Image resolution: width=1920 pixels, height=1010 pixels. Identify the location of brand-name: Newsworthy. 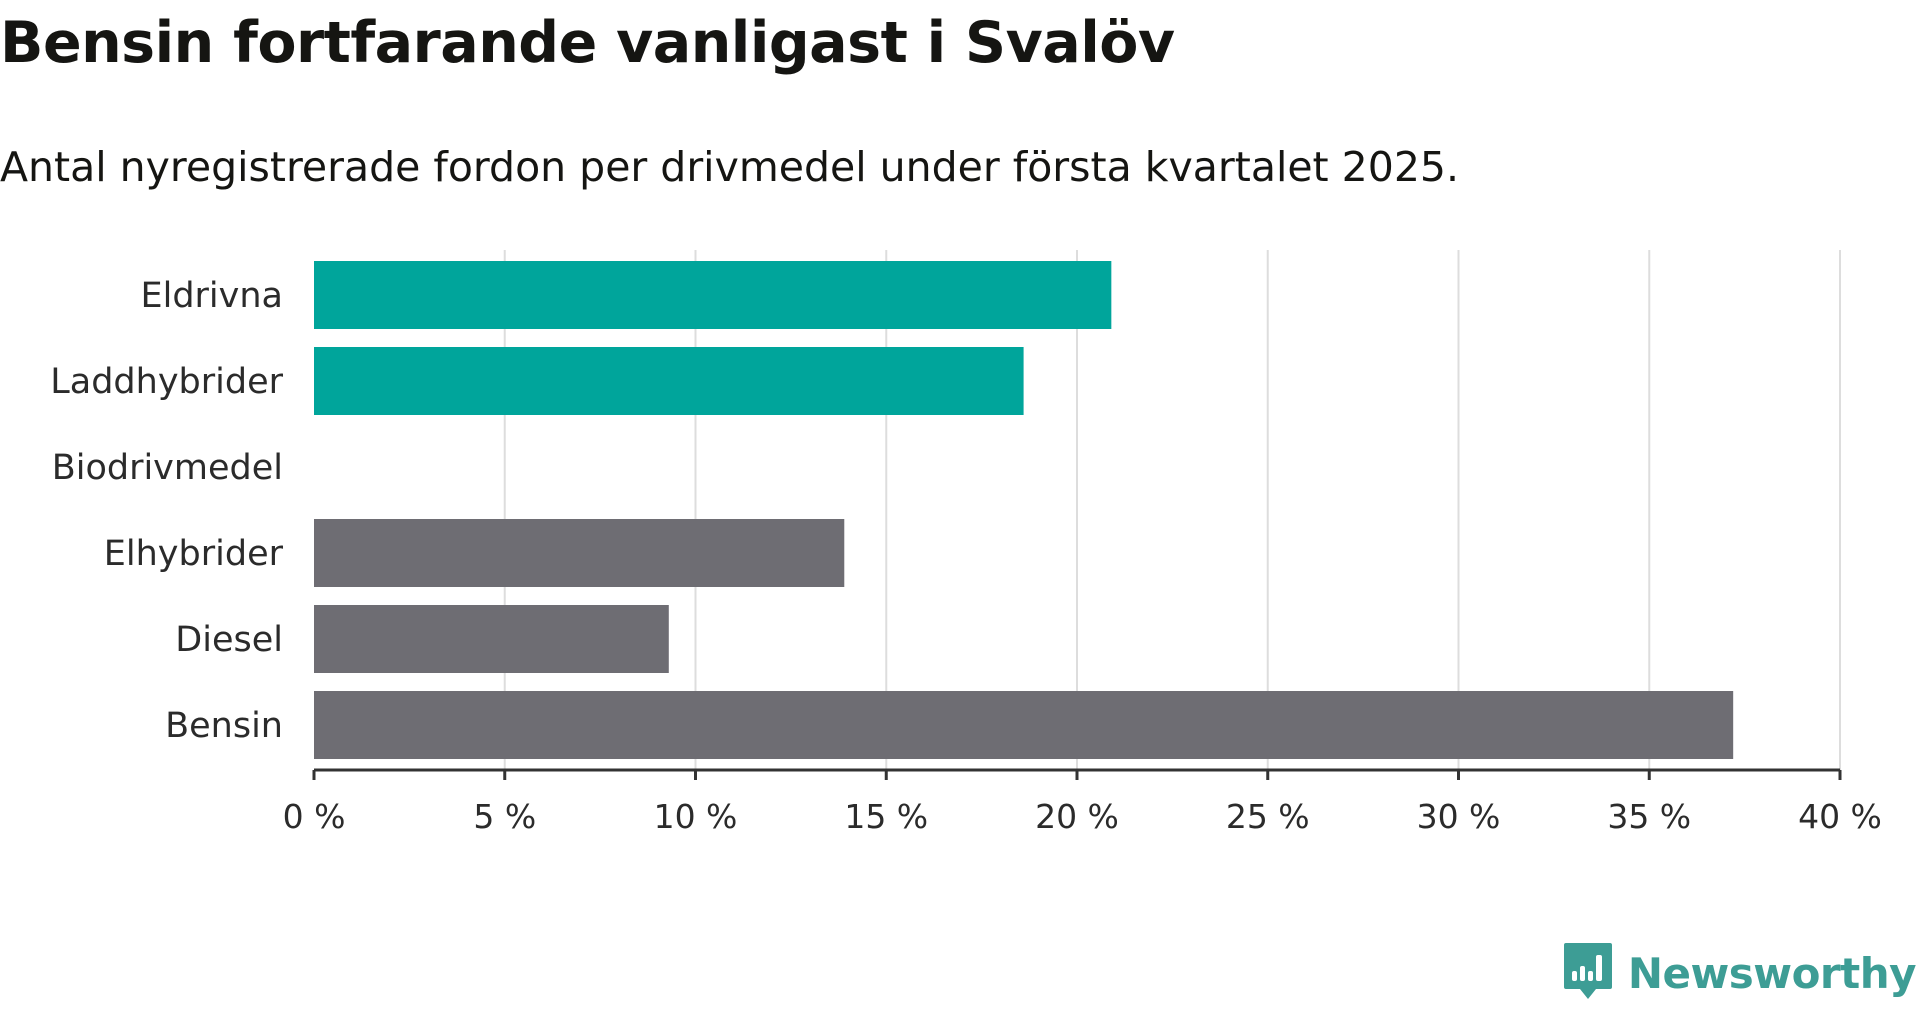
(1772, 973).